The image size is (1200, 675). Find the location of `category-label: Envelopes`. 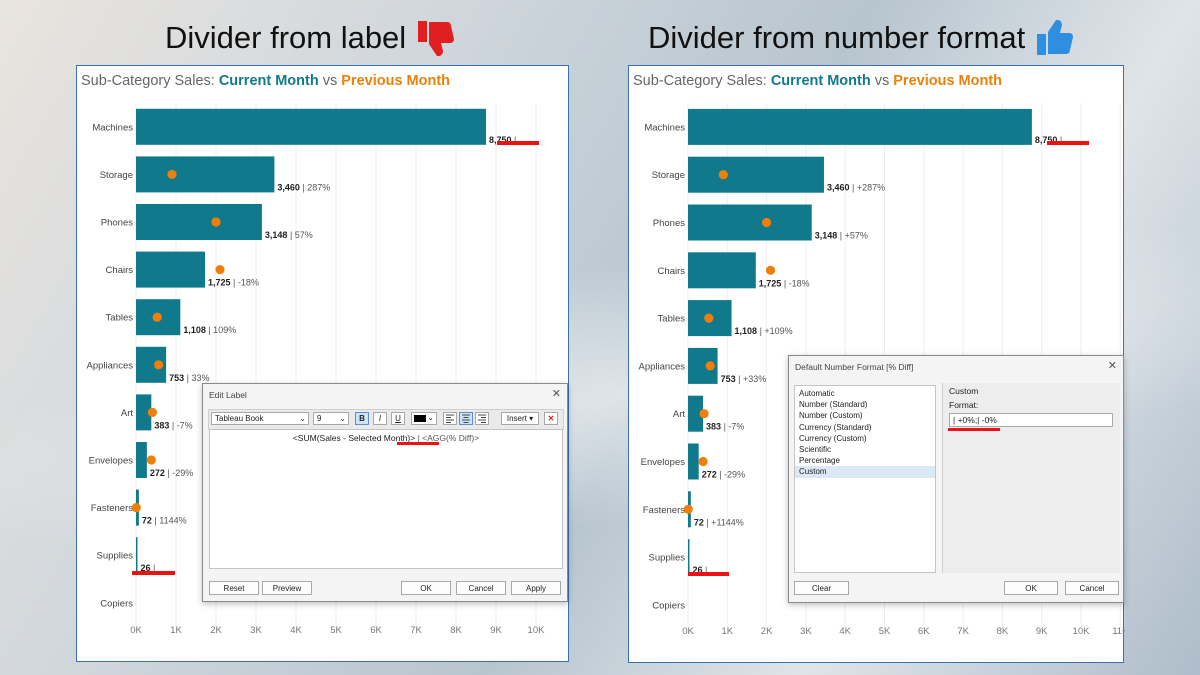

category-label: Envelopes is located at coordinates (663, 462).